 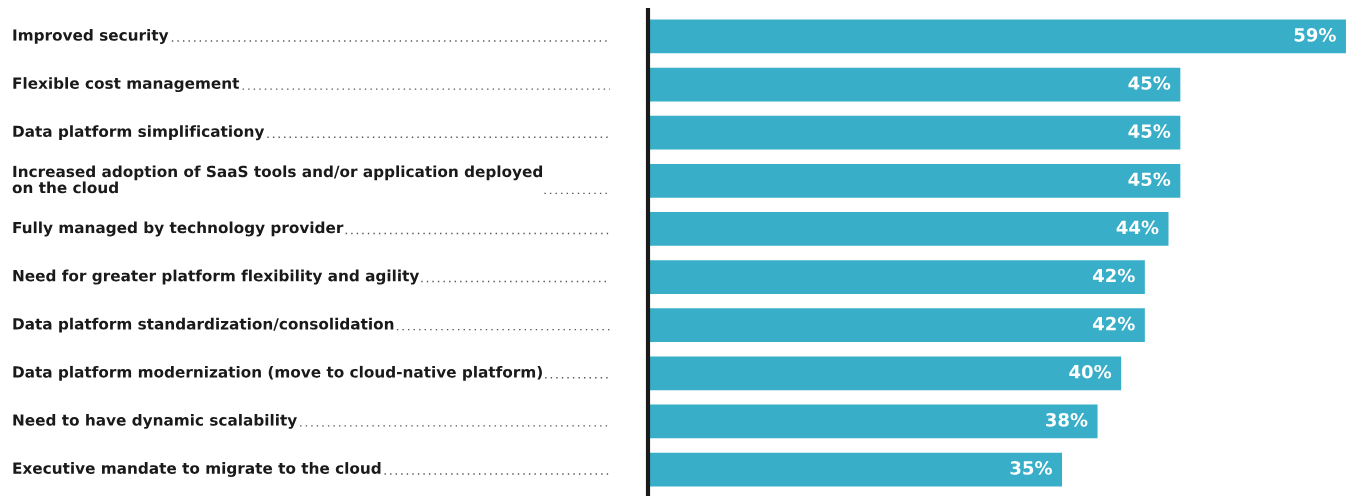 What do you see at coordinates (277, 179) in the screenshot?
I see `y-tick-label: Increased adoption of SaaS tools and/or application deployed on the cloud` at bounding box center [277, 179].